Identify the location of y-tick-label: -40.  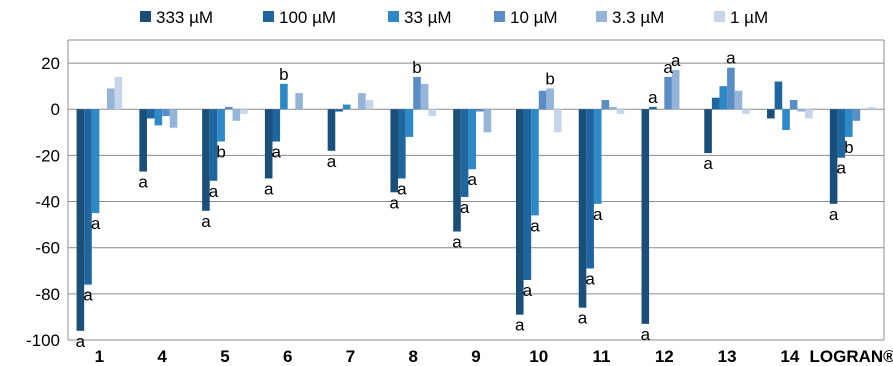
(47, 202).